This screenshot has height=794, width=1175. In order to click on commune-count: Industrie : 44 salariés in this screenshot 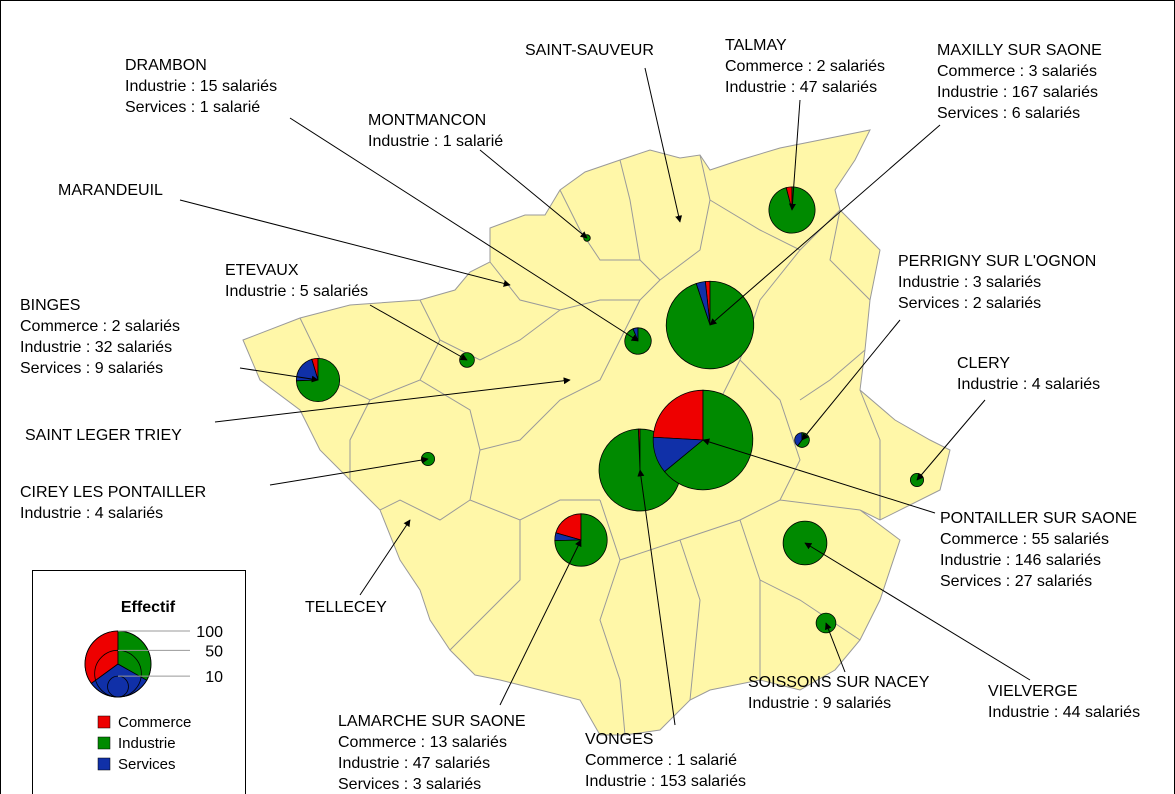, I will do `click(1064, 712)`.